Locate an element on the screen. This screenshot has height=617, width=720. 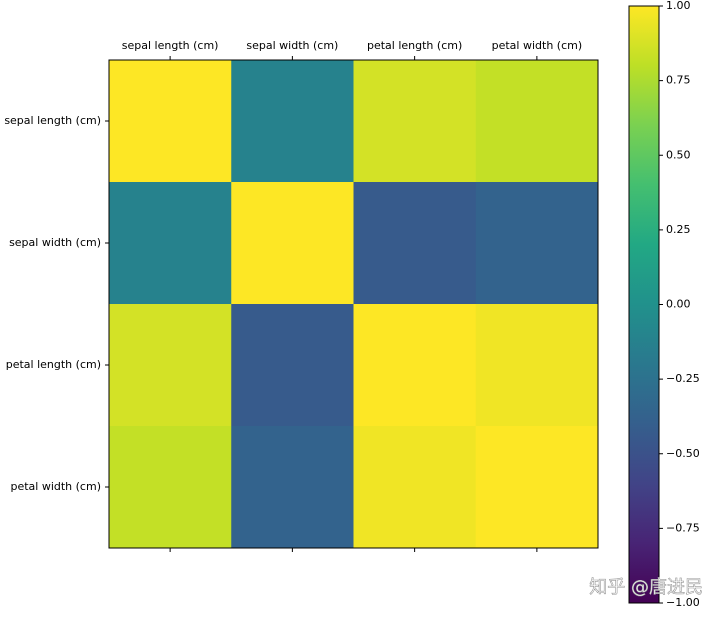
x-tick-label: sepal width (cm) is located at coordinates (292, 45).